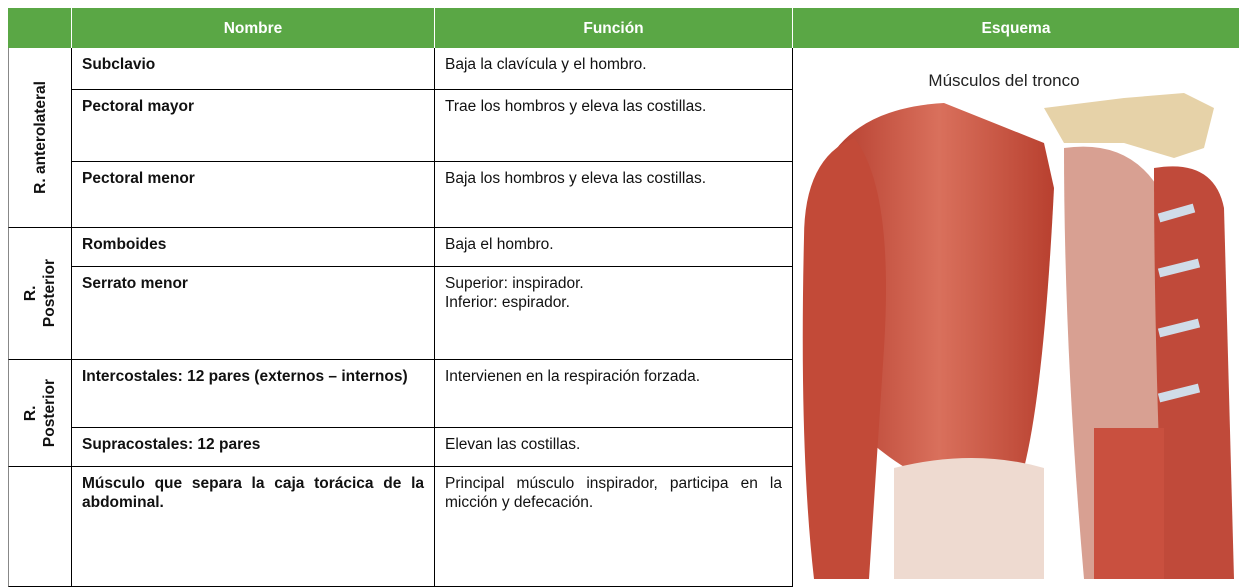 The height and width of the screenshot is (587, 1247). Describe the element at coordinates (614, 28) in the screenshot. I see `column-header: Función` at that location.